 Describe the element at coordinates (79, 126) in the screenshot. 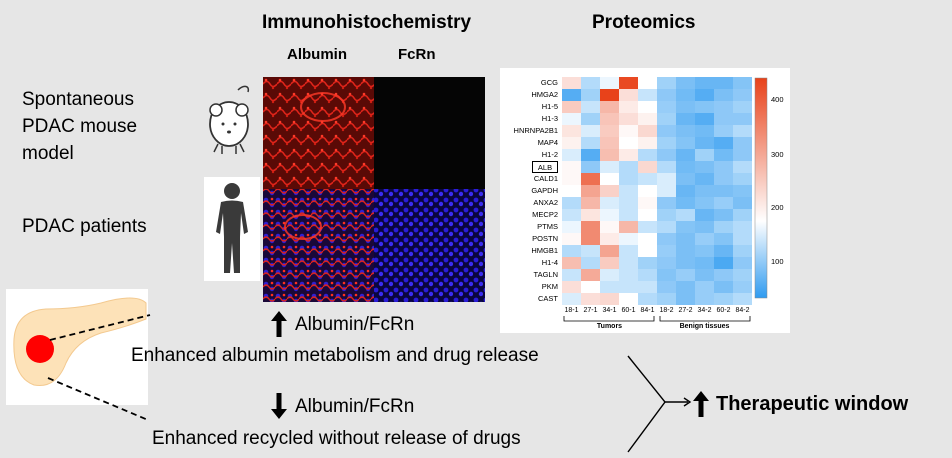

I see `mouse-model-label: Spontaneous PDAC mouse model` at that location.